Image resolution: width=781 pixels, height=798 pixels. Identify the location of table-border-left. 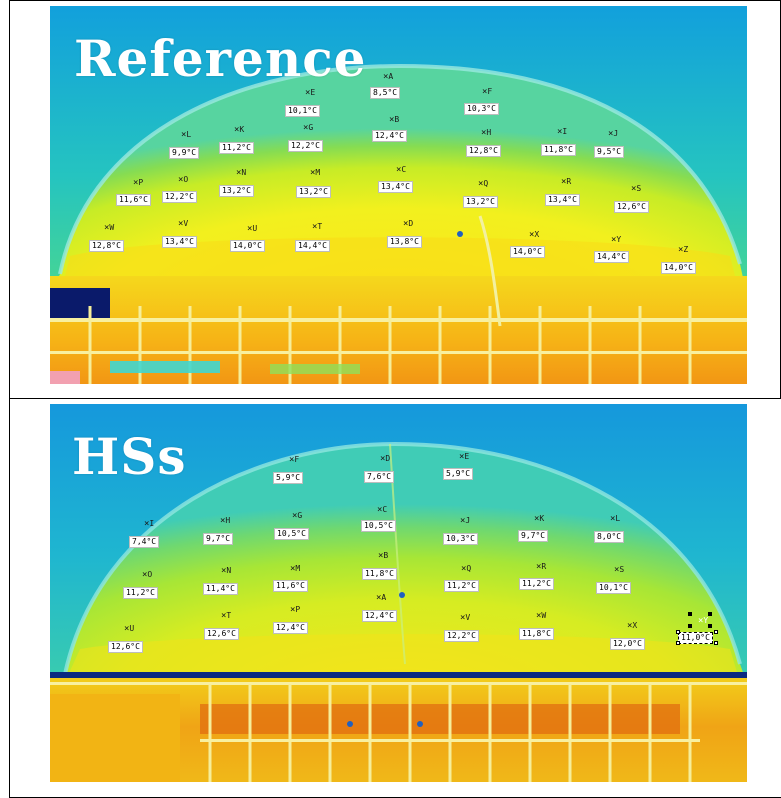
(9, 399).